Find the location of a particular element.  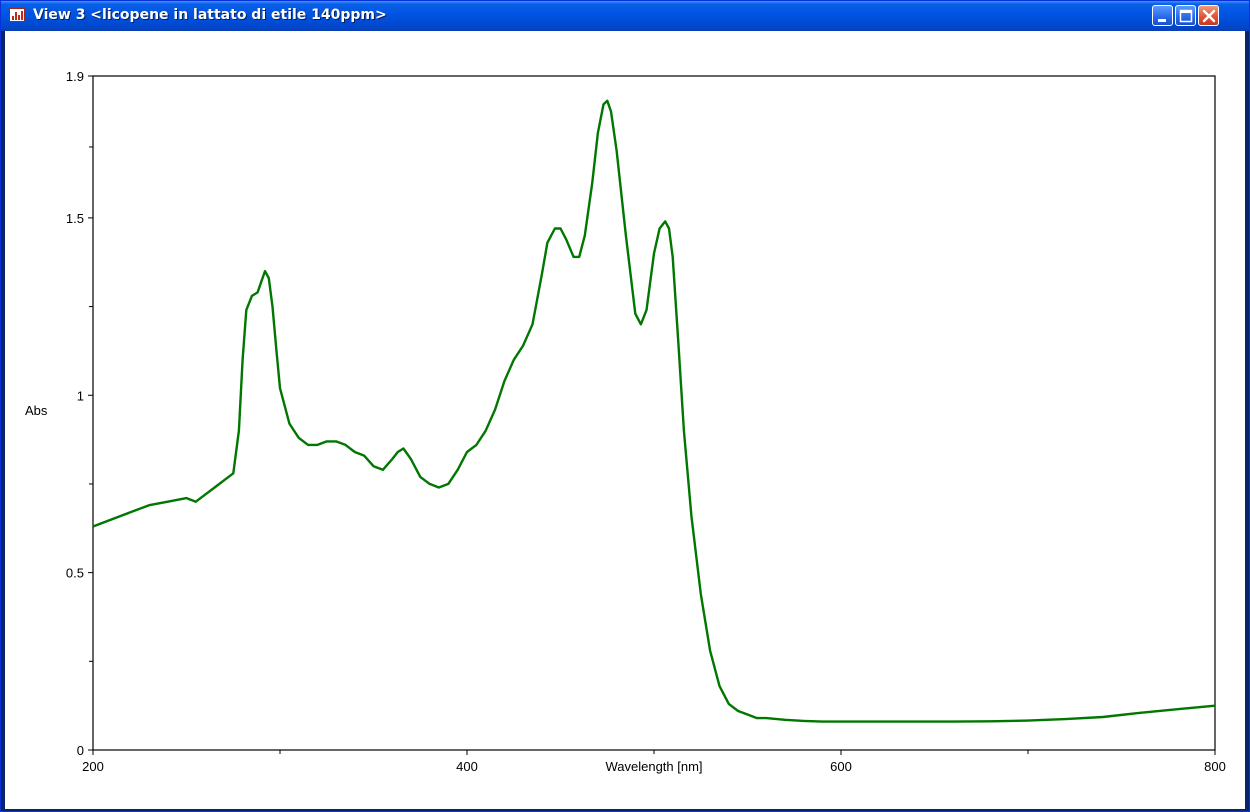

maximize-icon is located at coordinates (1186, 16).